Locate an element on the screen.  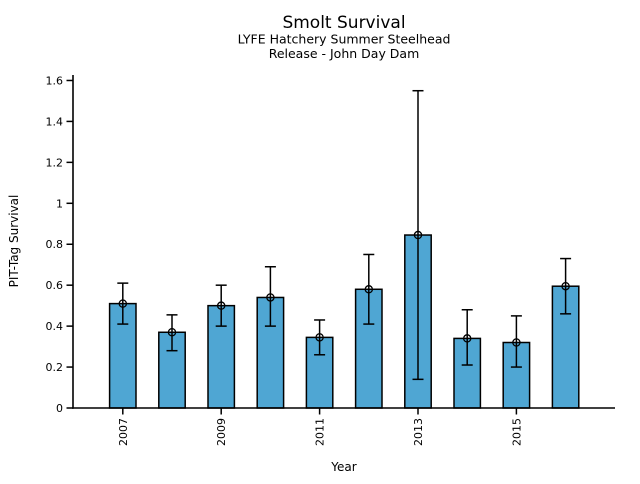
point-marker-2011 is located at coordinates (319, 337).